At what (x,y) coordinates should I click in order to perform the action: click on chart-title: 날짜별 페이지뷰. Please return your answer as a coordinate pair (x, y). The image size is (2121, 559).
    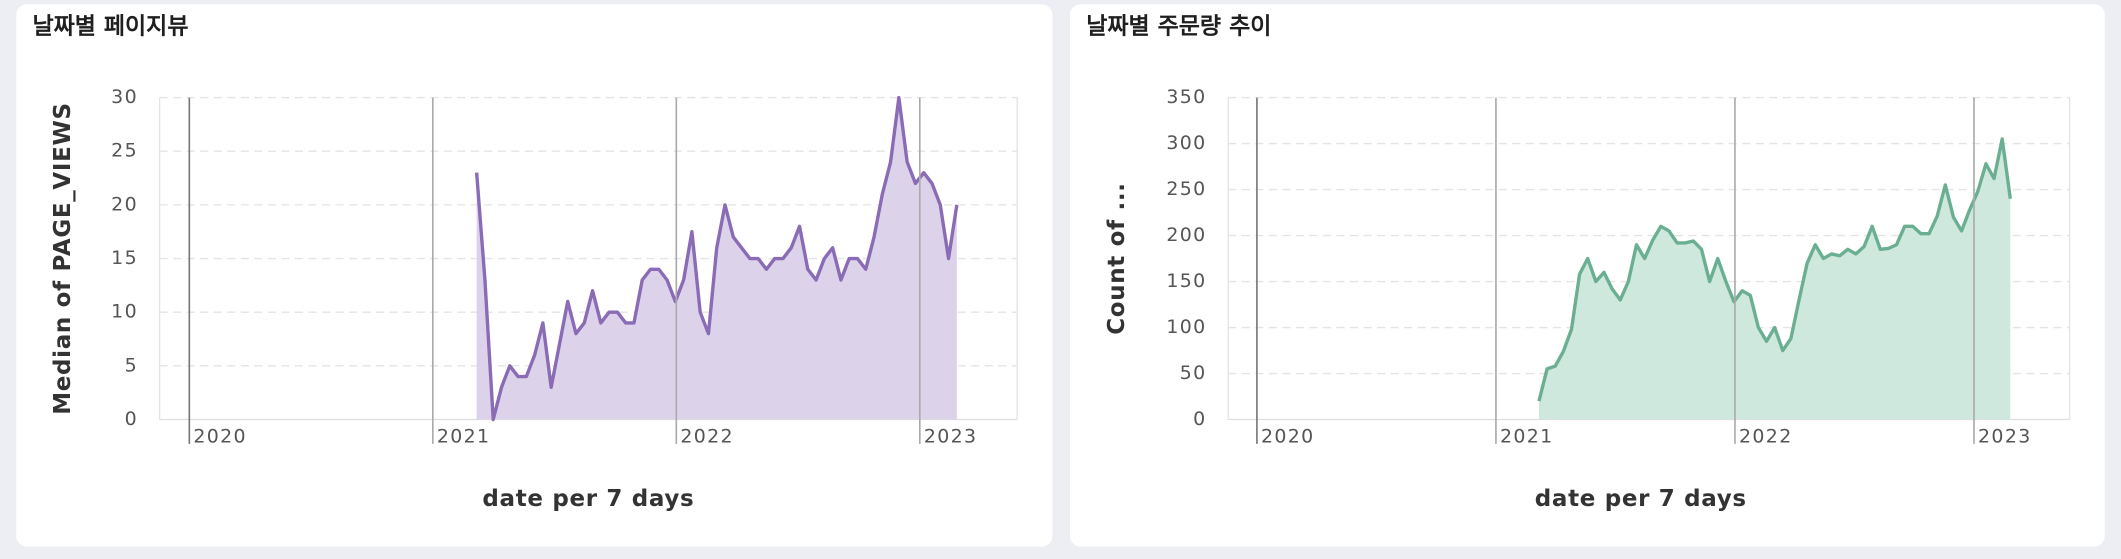
    Looking at the image, I should click on (110, 27).